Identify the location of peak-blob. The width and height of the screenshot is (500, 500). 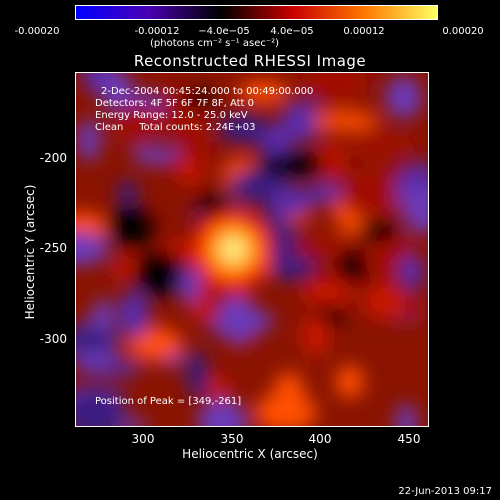
(233, 249).